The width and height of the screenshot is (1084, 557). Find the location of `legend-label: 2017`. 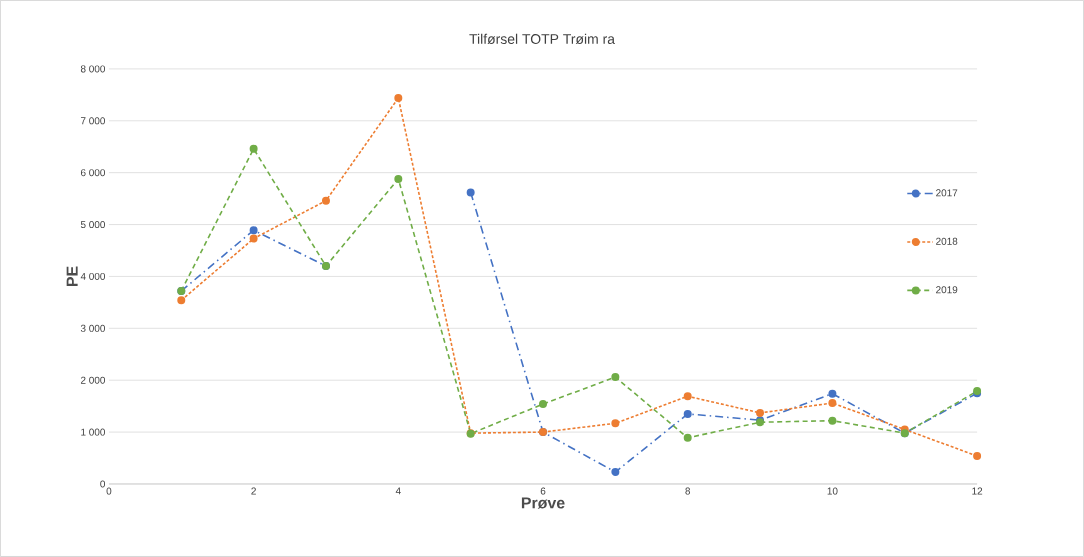

legend-label: 2017 is located at coordinates (947, 193).